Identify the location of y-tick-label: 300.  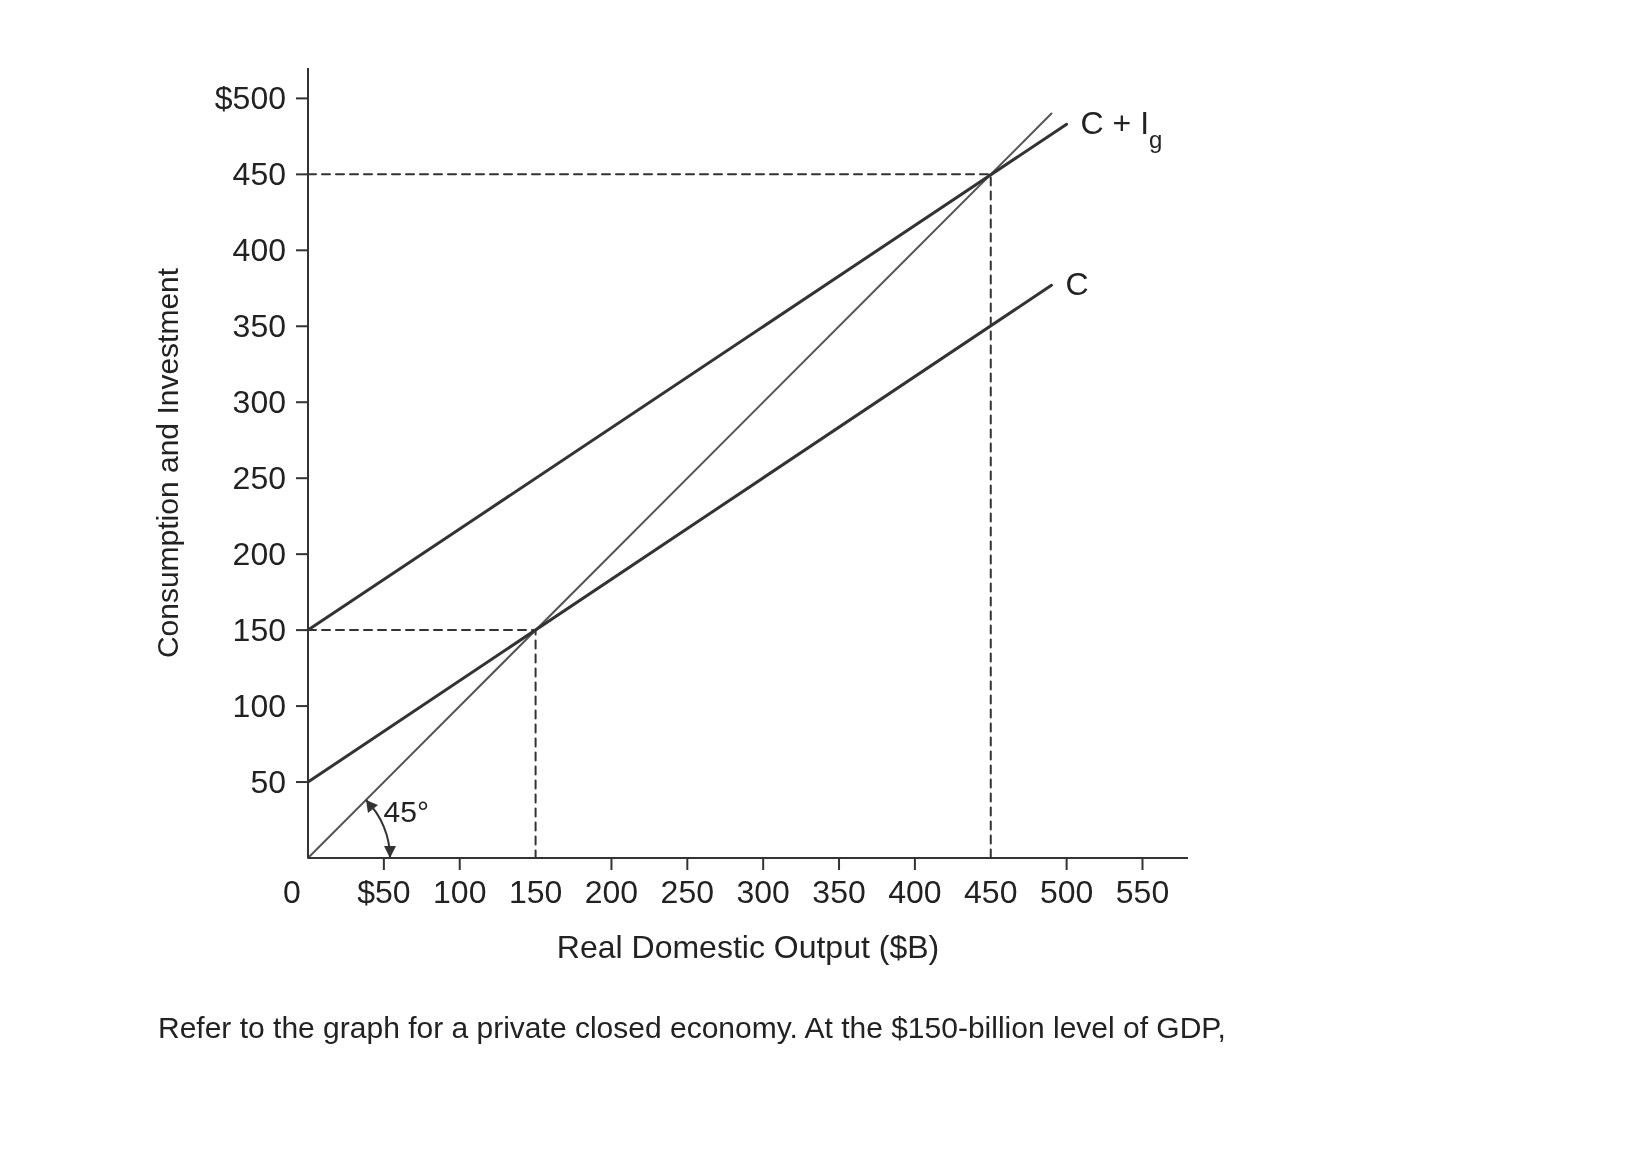
(259, 402).